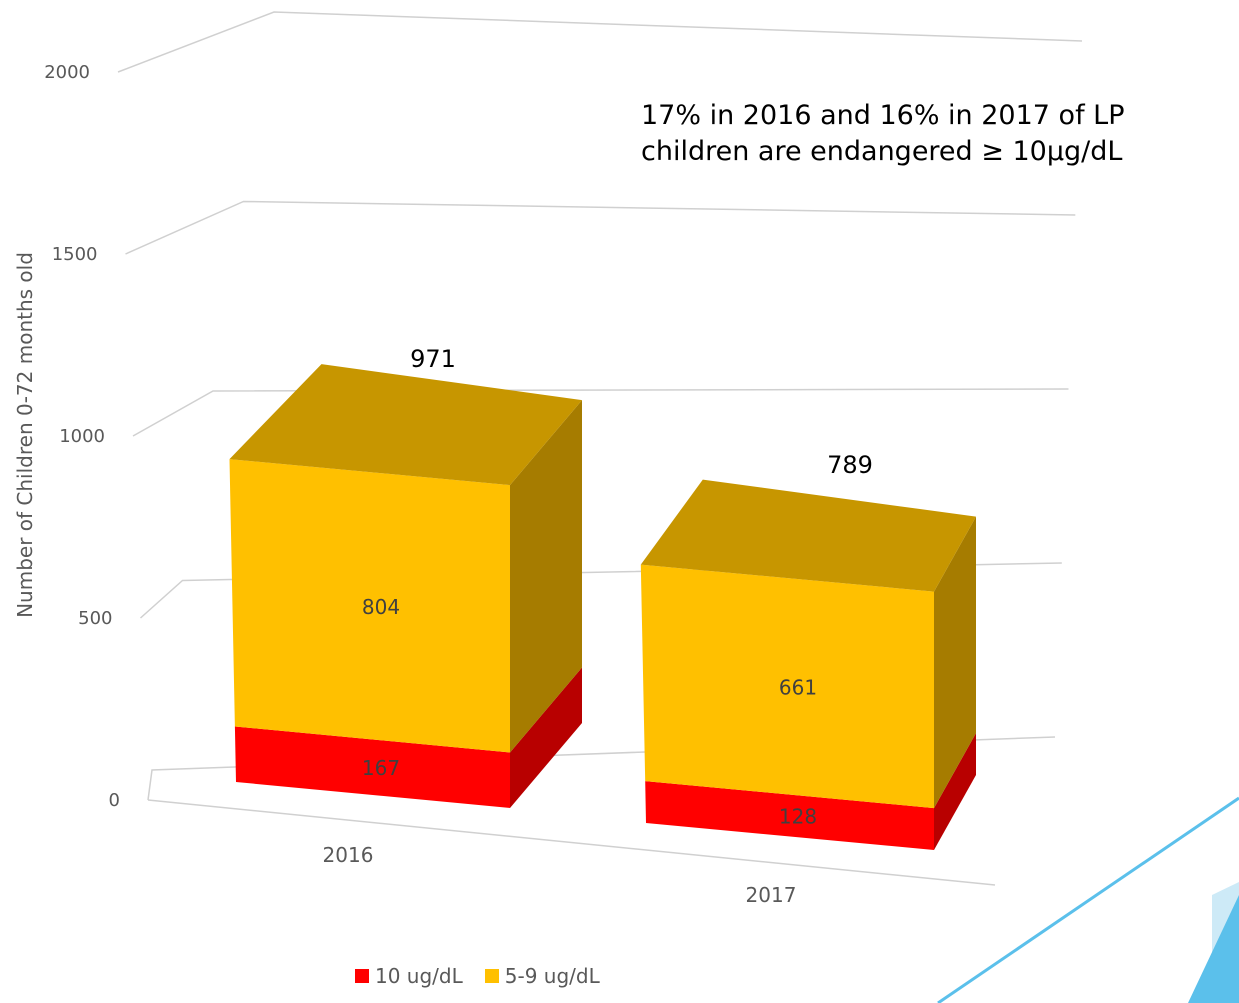  I want to click on decor-line, so click(1088, 899).